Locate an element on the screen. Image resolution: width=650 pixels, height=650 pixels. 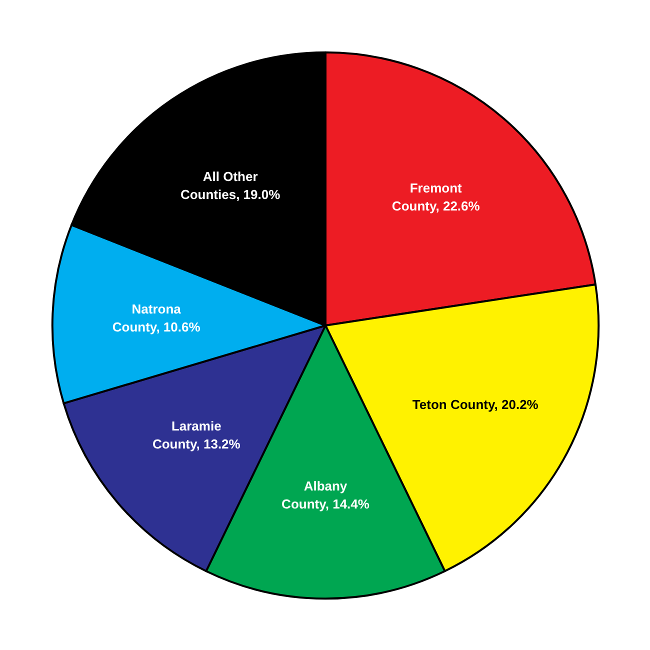
slice-label: Teton County, 20.2% is located at coordinates (475, 404).